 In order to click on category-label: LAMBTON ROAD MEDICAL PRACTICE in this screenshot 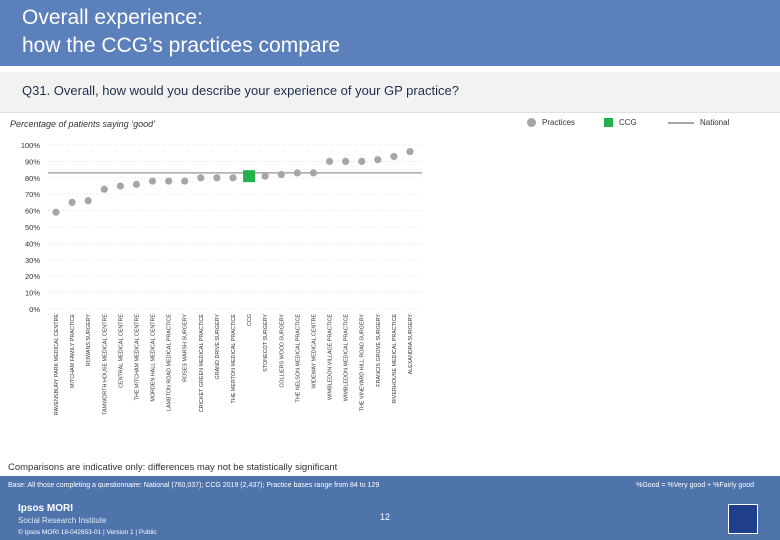, I will do `click(170, 362)`.